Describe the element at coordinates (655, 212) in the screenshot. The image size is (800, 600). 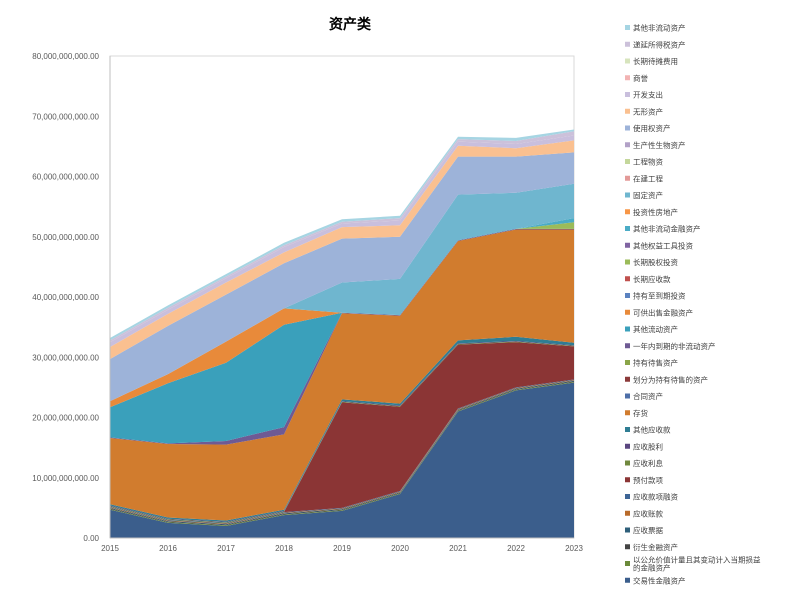
I see `legend-label: 投资性房地产` at that location.